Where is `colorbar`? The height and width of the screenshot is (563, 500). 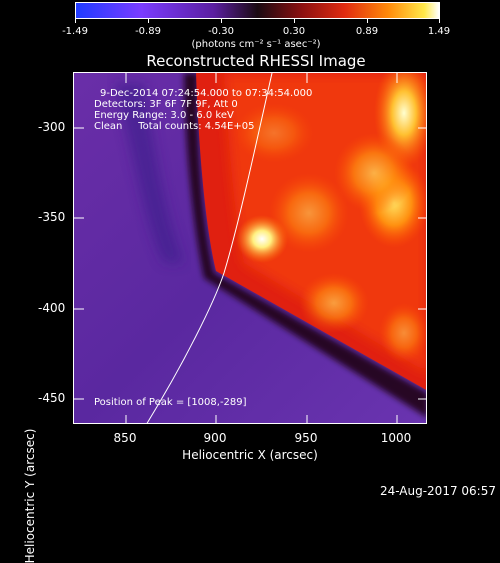
colorbar is located at coordinates (257, 10).